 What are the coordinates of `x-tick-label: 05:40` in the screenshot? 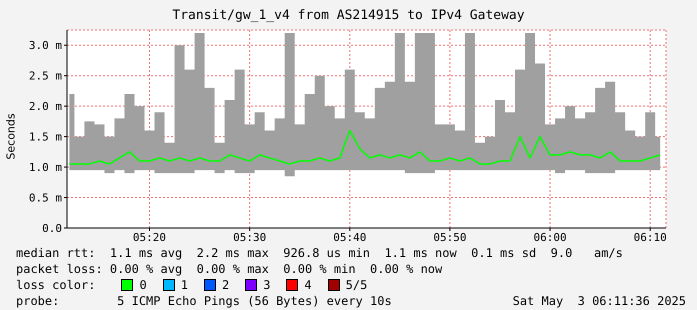 It's located at (349, 237).